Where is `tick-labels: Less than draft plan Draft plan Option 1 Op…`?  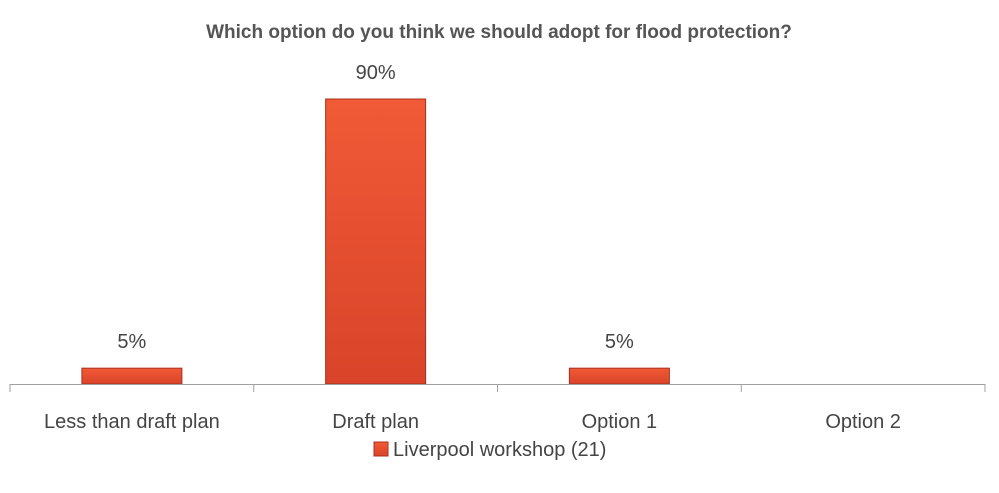 tick-labels: Less than draft plan Draft plan Option 1 Op… is located at coordinates (472, 422).